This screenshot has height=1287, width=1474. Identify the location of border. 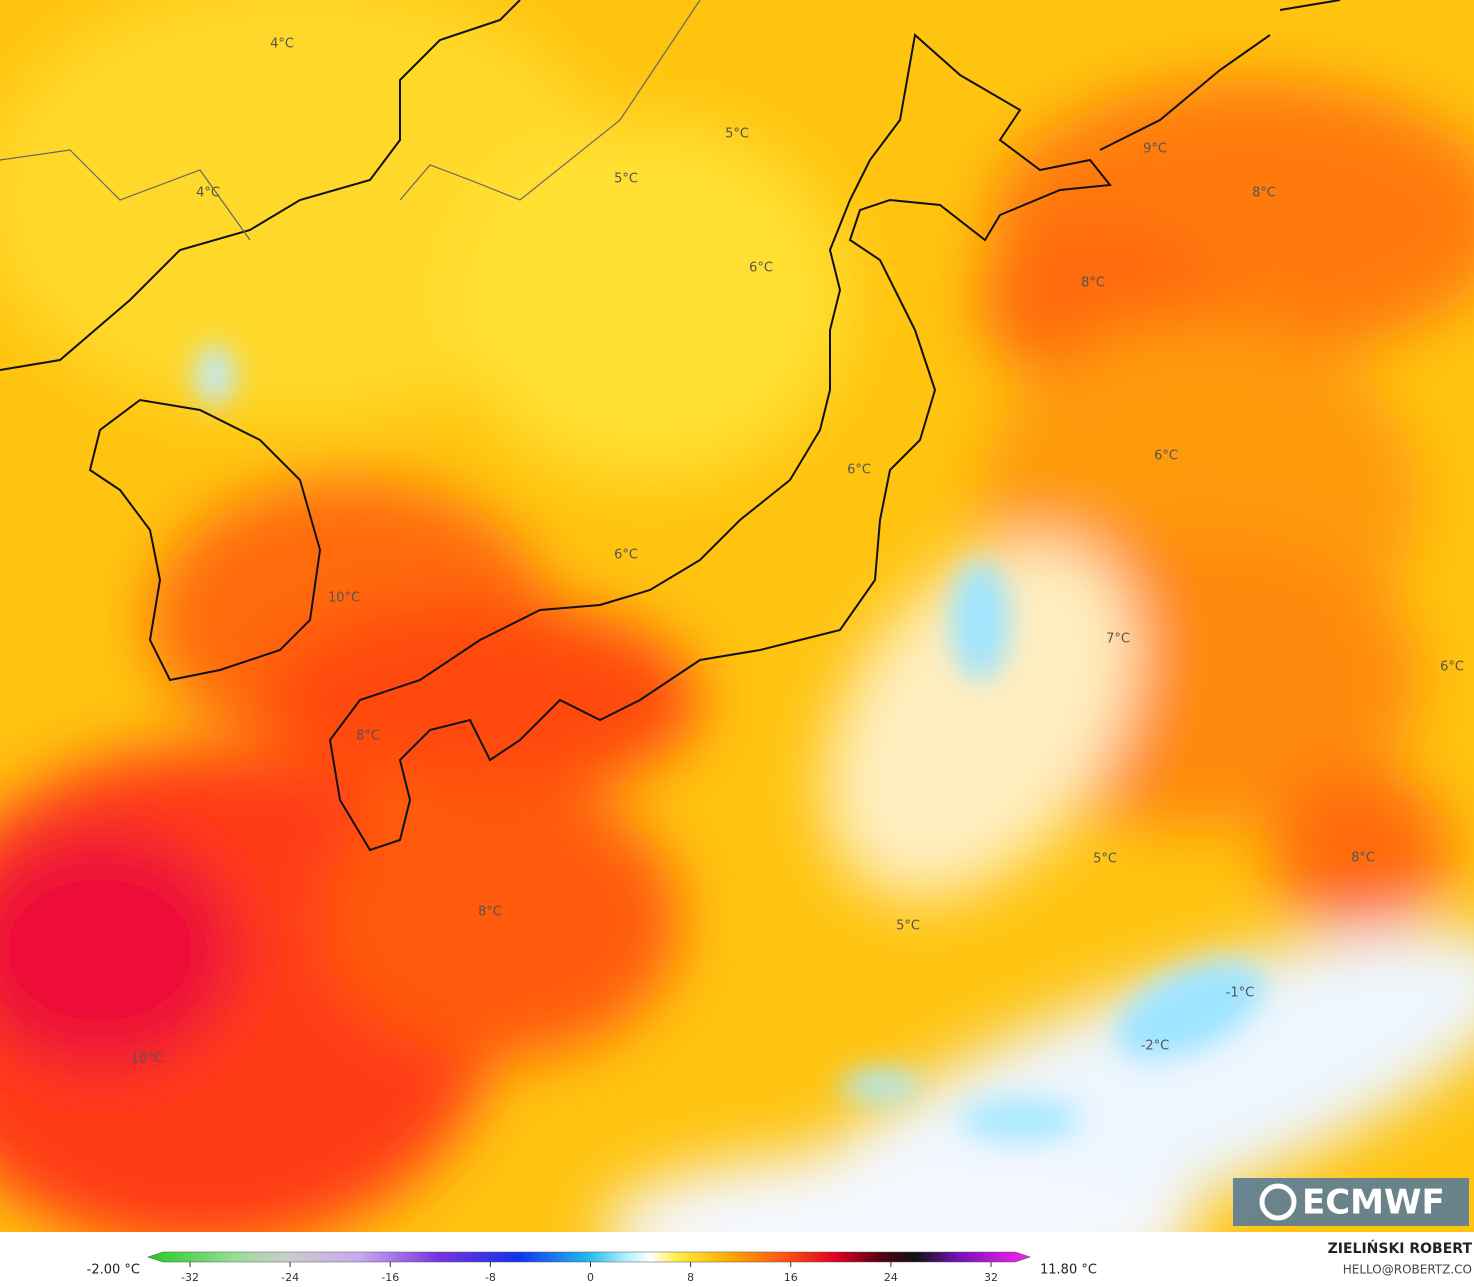
(350, 120).